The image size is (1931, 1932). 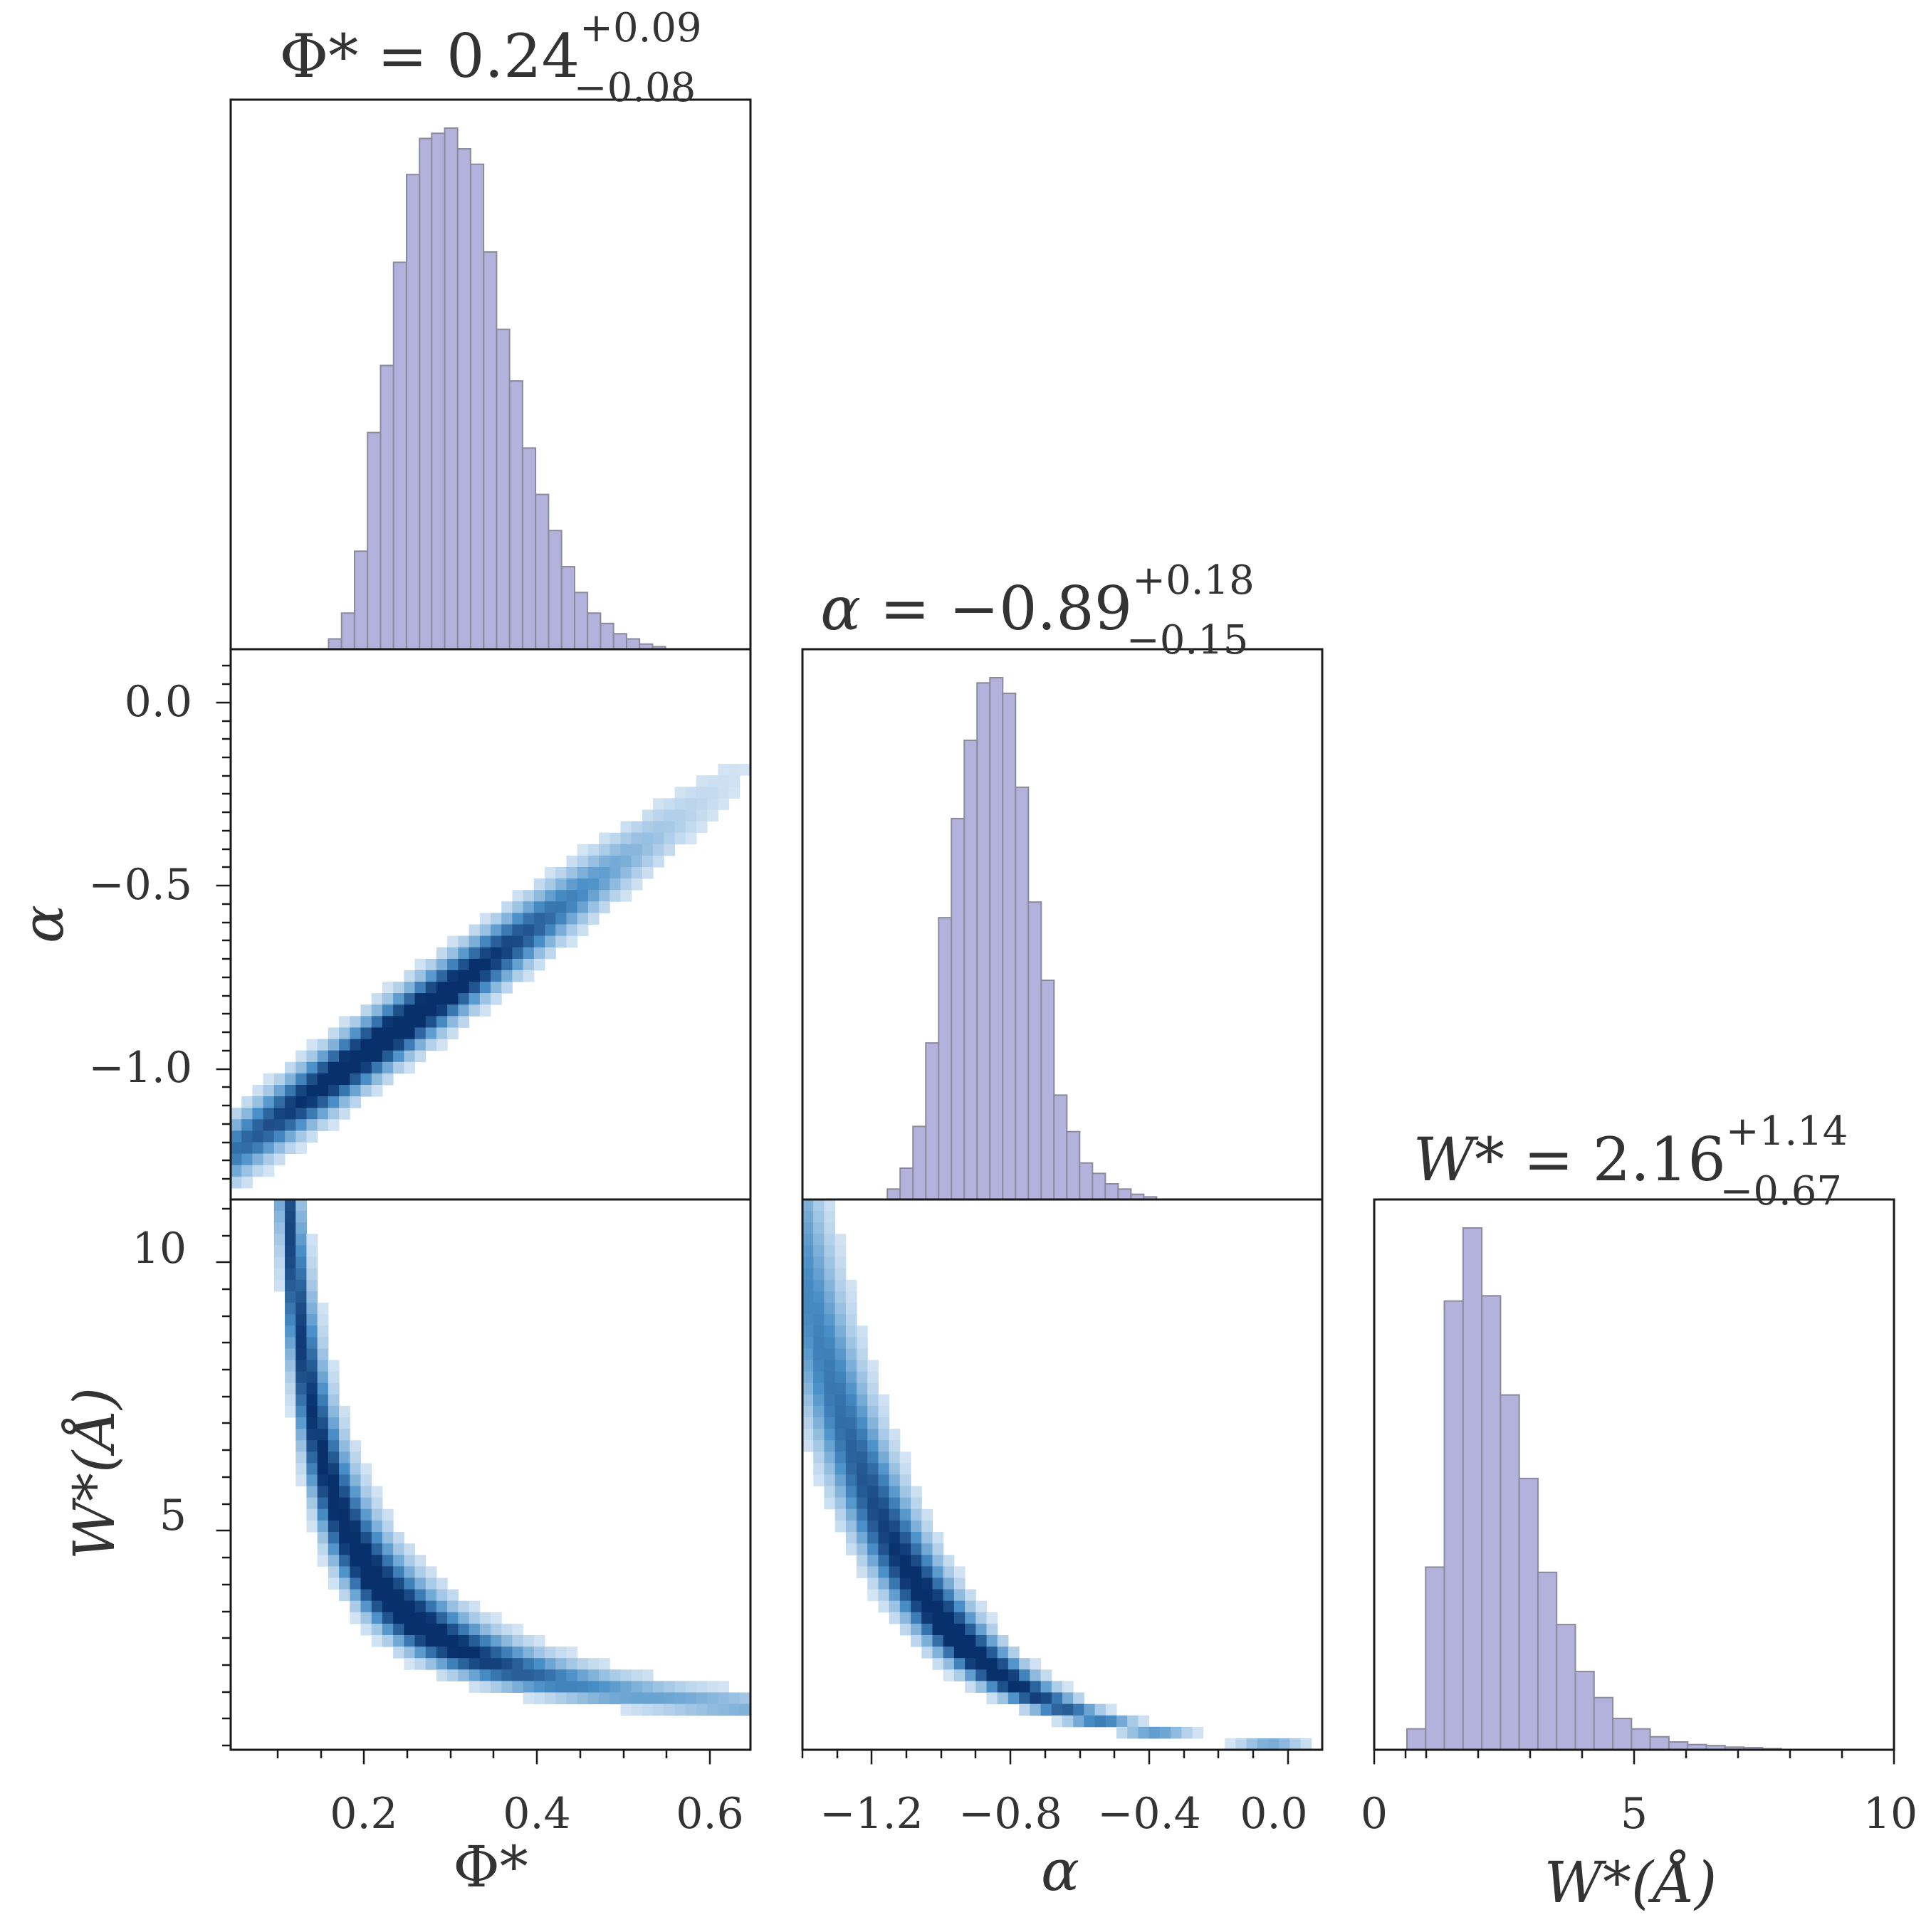 I want to click on ticks-hist-wstar, so click(x=1634, y=1757).